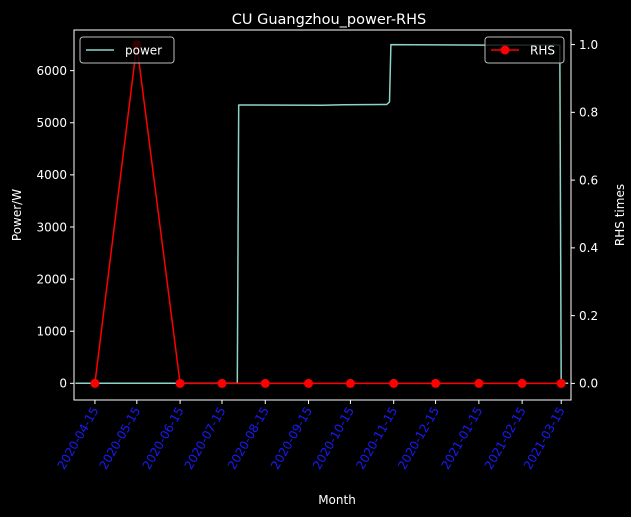 The width and height of the screenshot is (631, 517). I want to click on y-left-tick-label: 1000, so click(51, 332).